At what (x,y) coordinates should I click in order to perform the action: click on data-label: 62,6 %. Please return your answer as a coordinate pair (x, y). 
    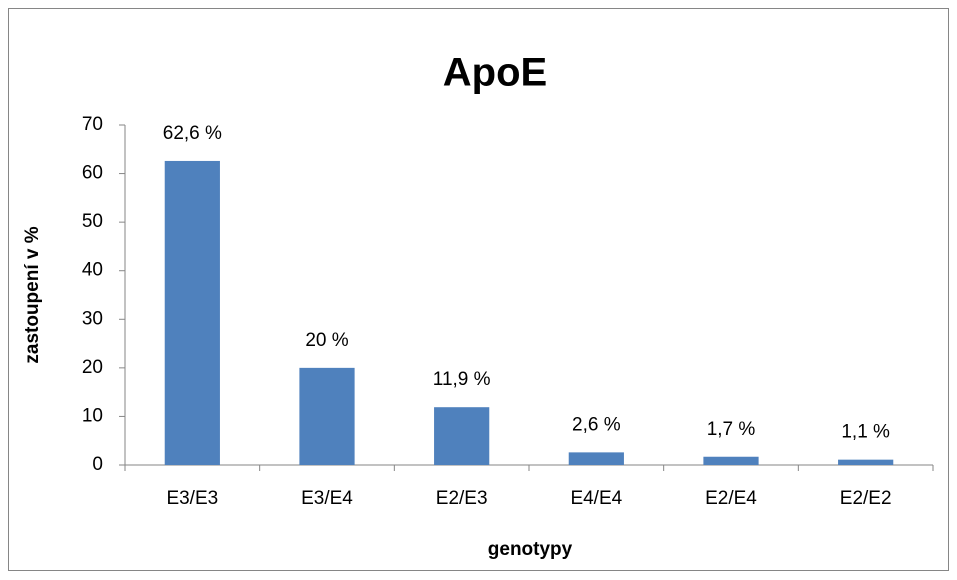
    Looking at the image, I should click on (192, 133).